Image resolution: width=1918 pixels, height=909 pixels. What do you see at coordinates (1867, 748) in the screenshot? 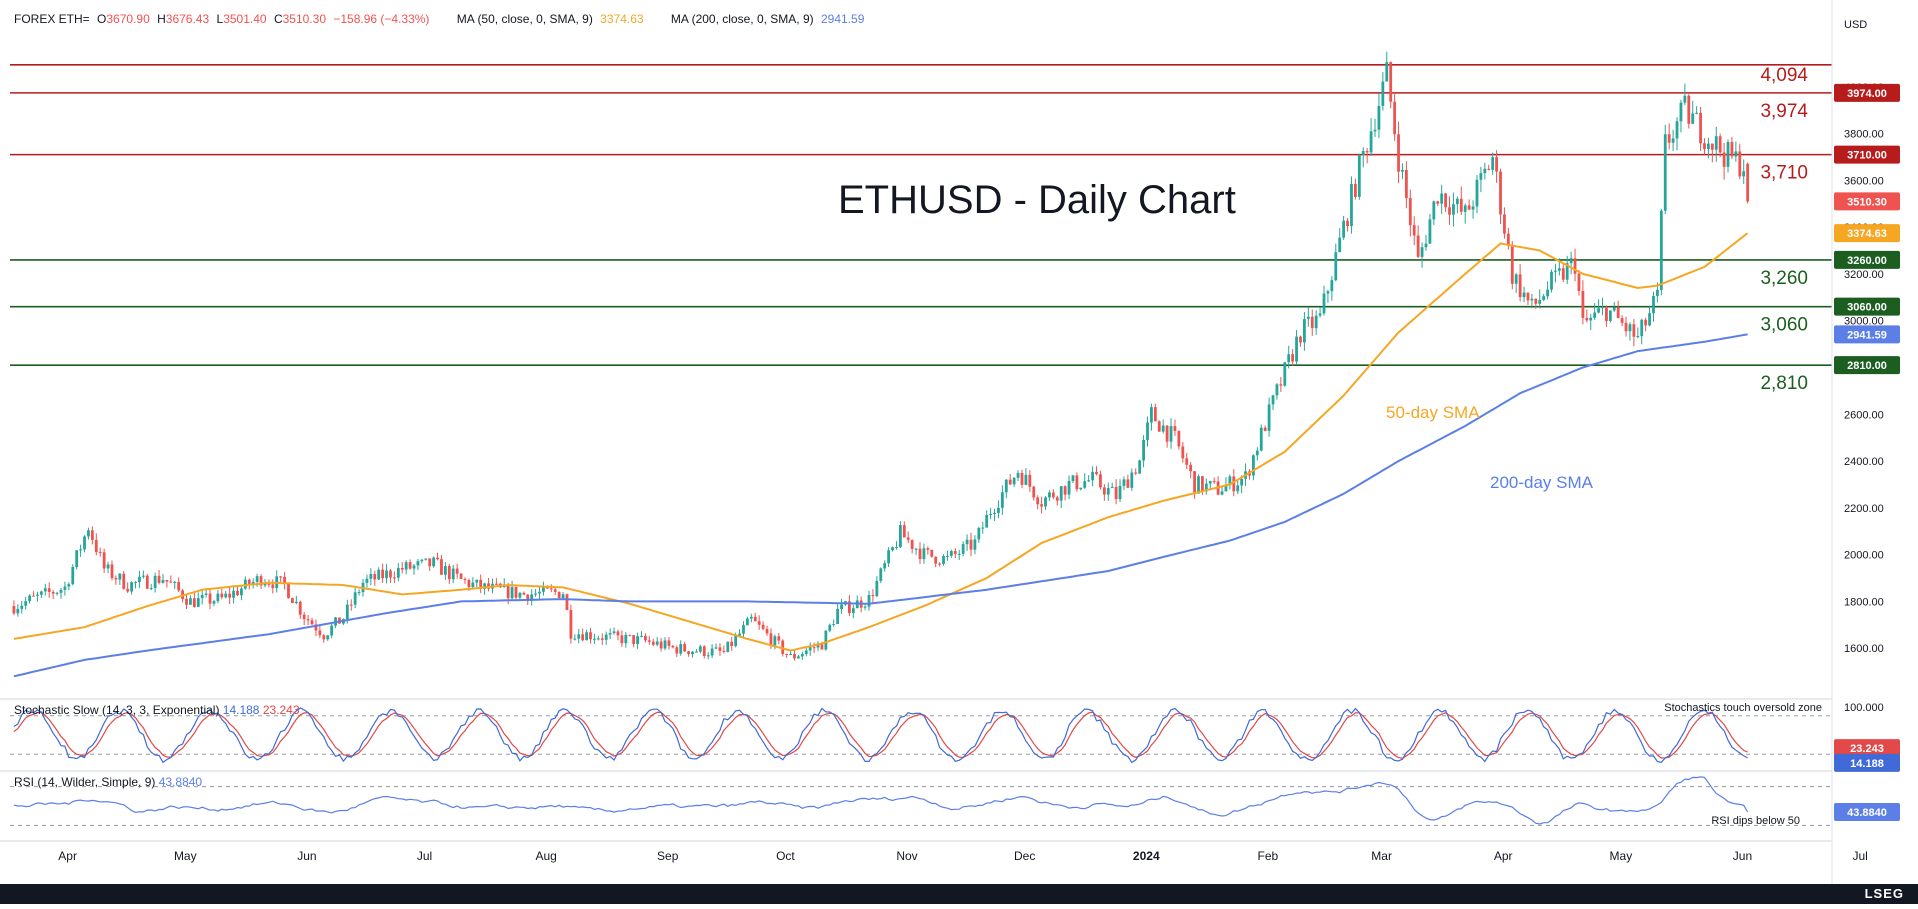
I see `stoch-axis-tag: 23.243` at bounding box center [1867, 748].